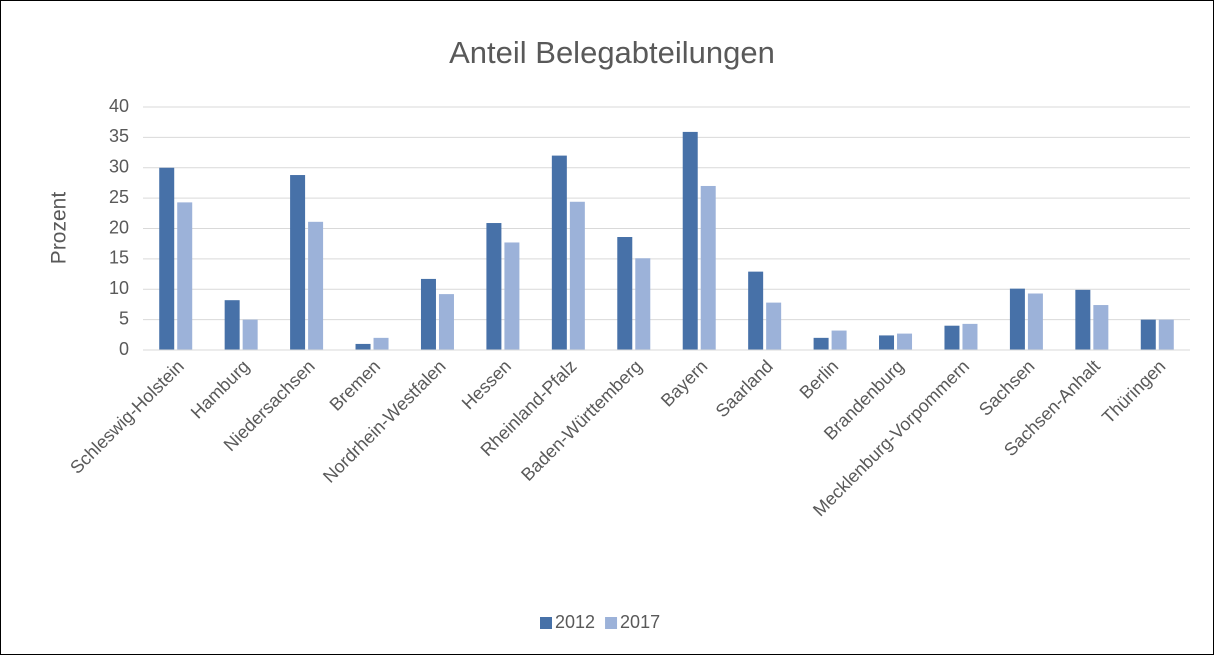  I want to click on y-tick-label: 25, so click(119, 197).